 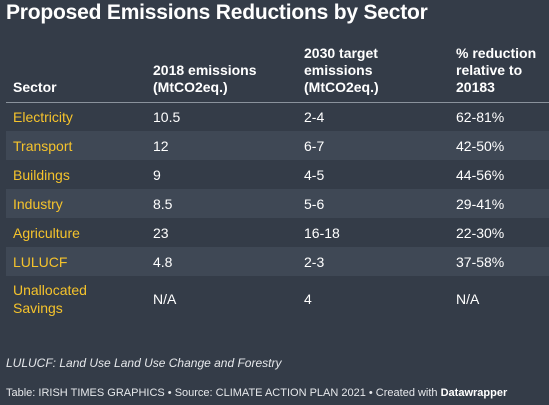 What do you see at coordinates (46, 232) in the screenshot?
I see `sector-cell: Agriculture` at bounding box center [46, 232].